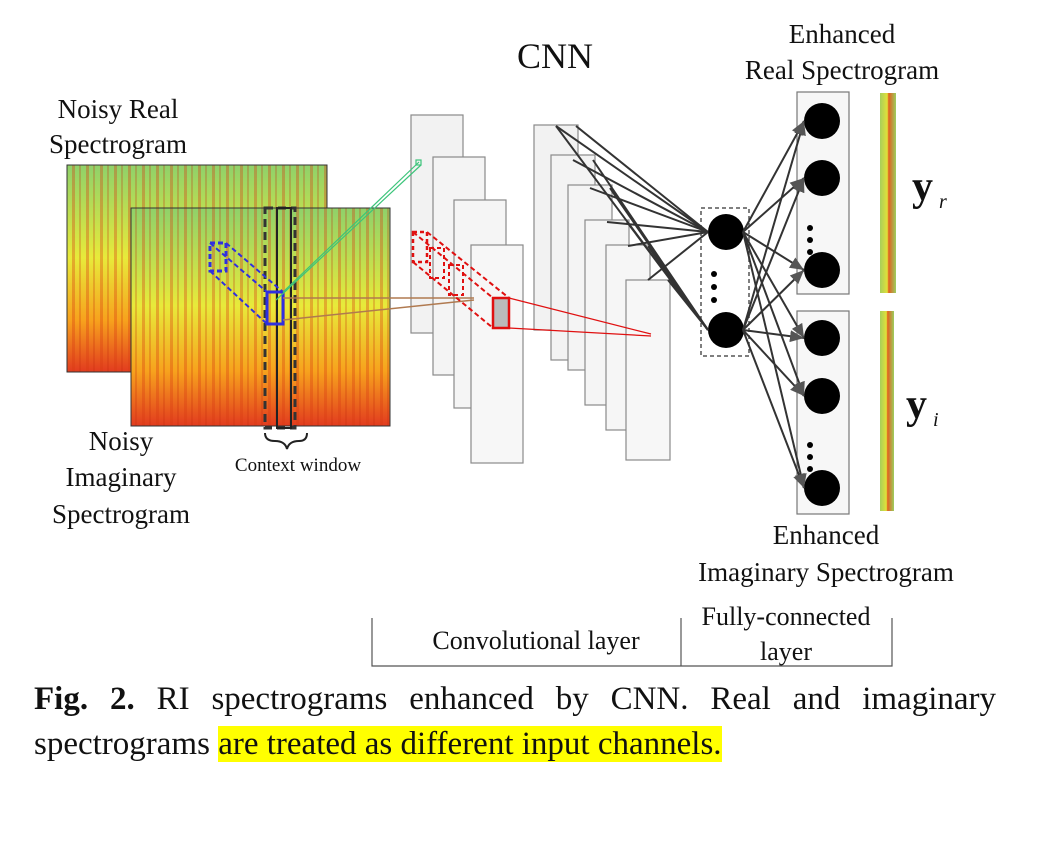 This screenshot has height=861, width=1043. What do you see at coordinates (887, 411) in the screenshot?
I see `enhanced-imaginary-strip` at bounding box center [887, 411].